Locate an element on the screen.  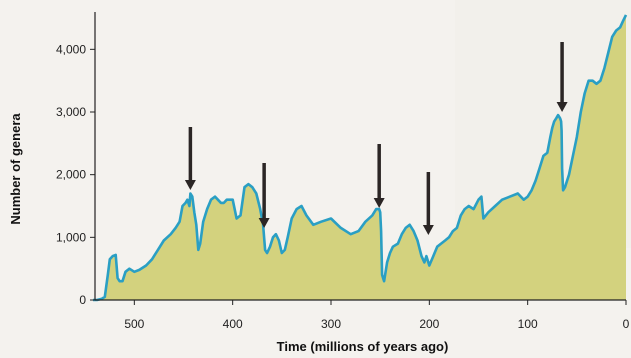
y-tick-label: 3,000 is located at coordinates (71, 112).